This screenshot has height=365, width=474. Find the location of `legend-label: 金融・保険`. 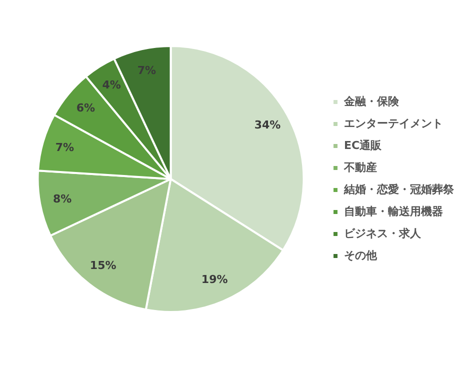

legend-label: 金融・保険 is located at coordinates (371, 101).